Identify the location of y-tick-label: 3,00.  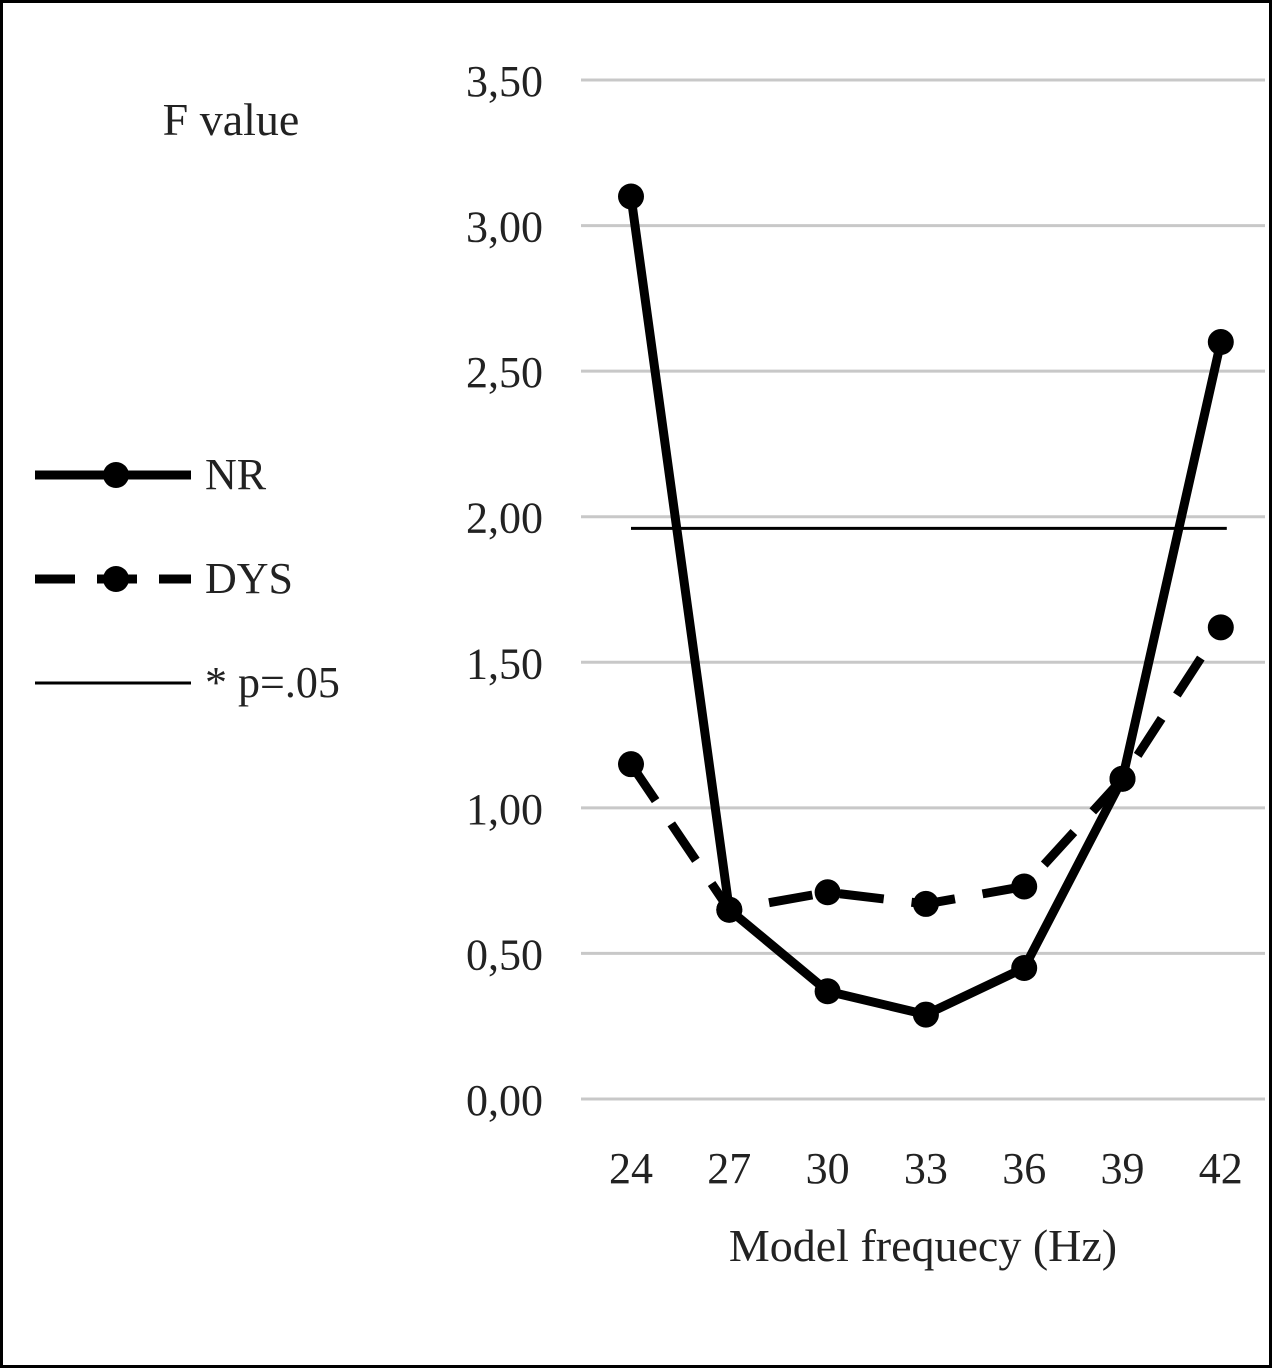
(504, 227).